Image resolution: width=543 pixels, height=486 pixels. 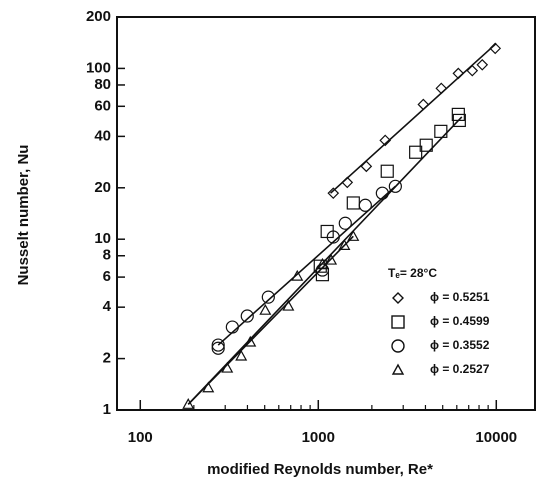 I want to click on legend-label: ϕ = 0.3552, so click(x=460, y=345).